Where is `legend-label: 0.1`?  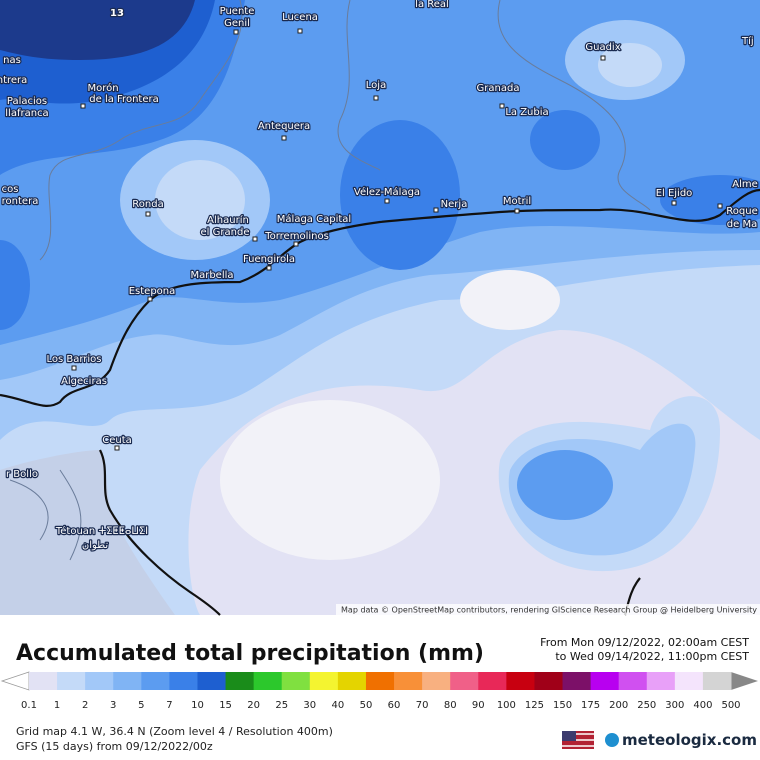 legend-label: 0.1 is located at coordinates (29, 705).